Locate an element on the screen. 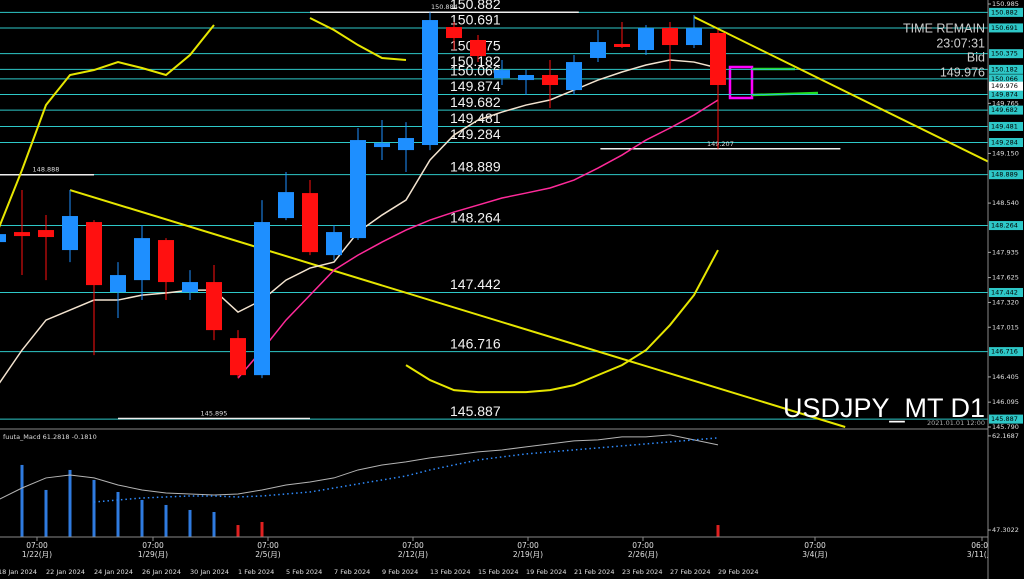 This screenshot has height=579, width=1024. level-box-label: 150.375 is located at coordinates (1004, 54).